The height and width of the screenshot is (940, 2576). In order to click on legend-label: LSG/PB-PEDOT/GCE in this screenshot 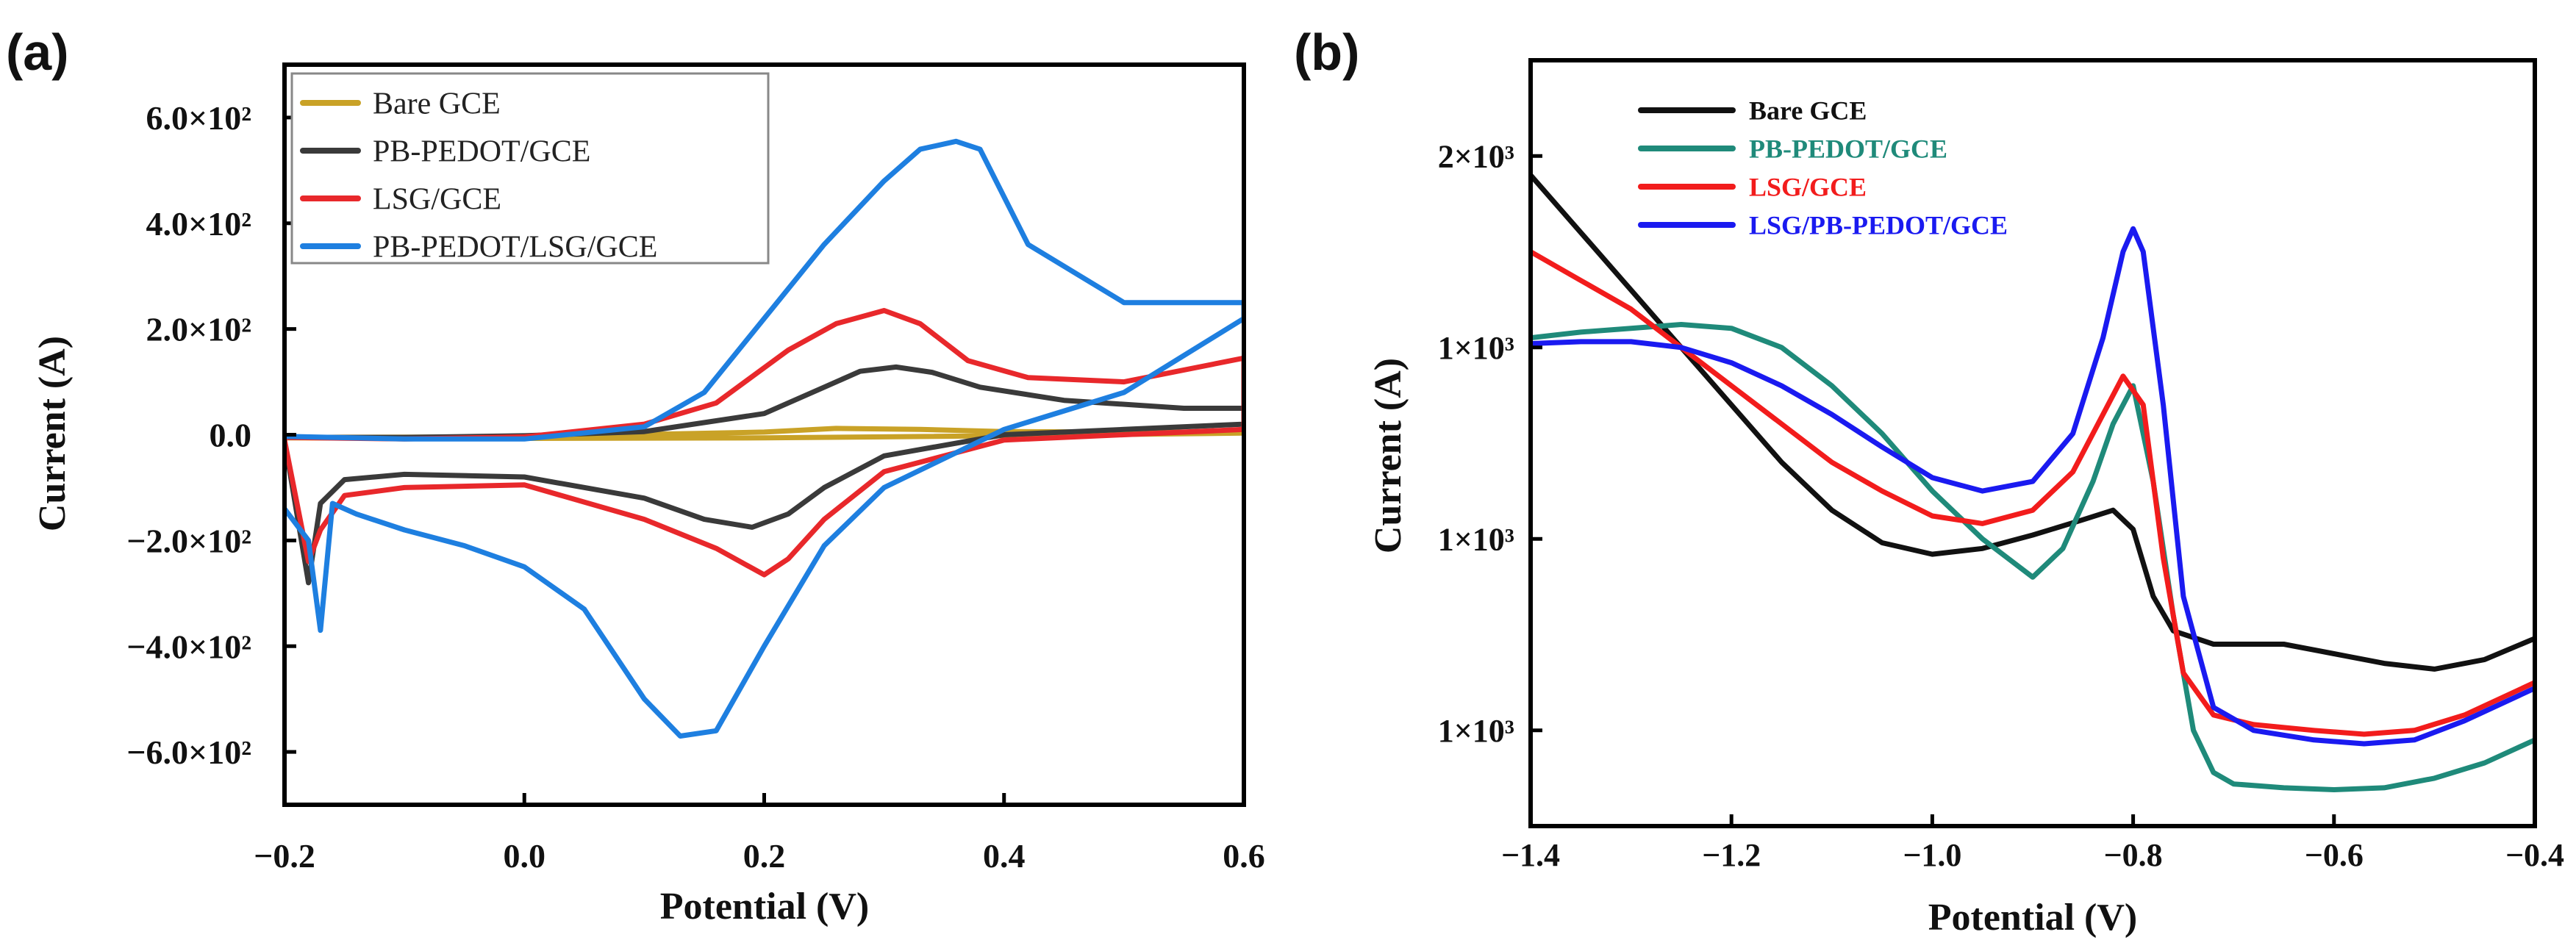, I will do `click(1878, 225)`.